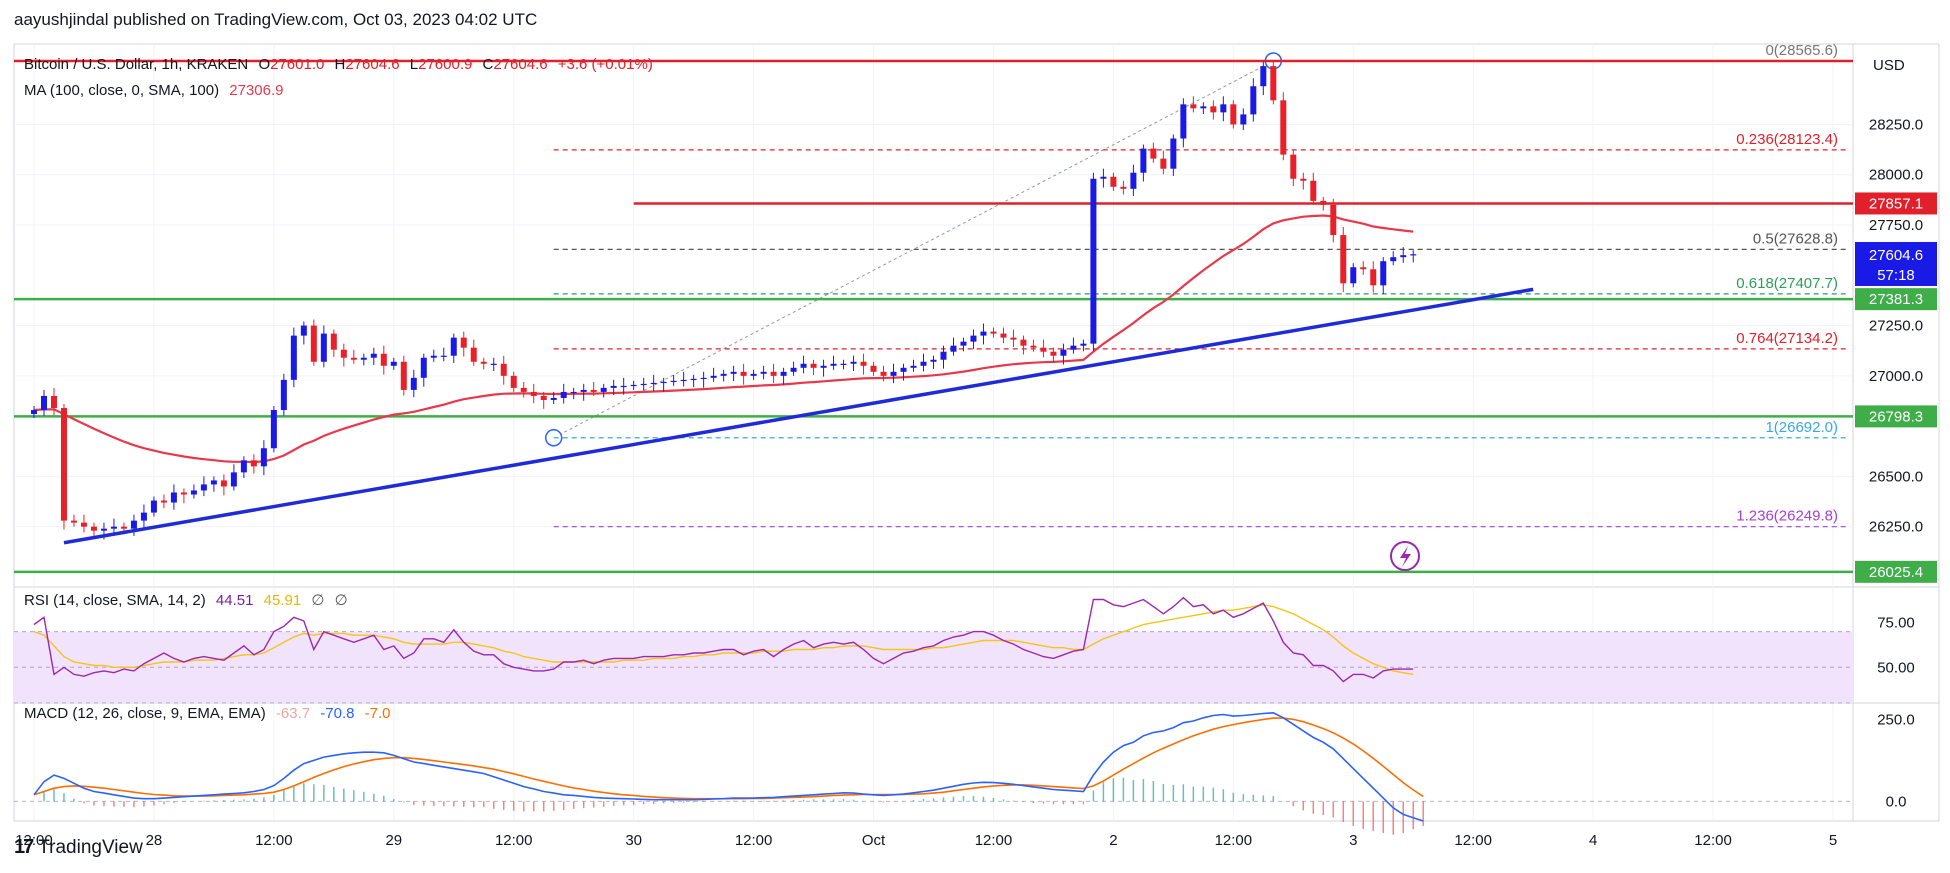  I want to click on rsi-line, so click(723, 639).